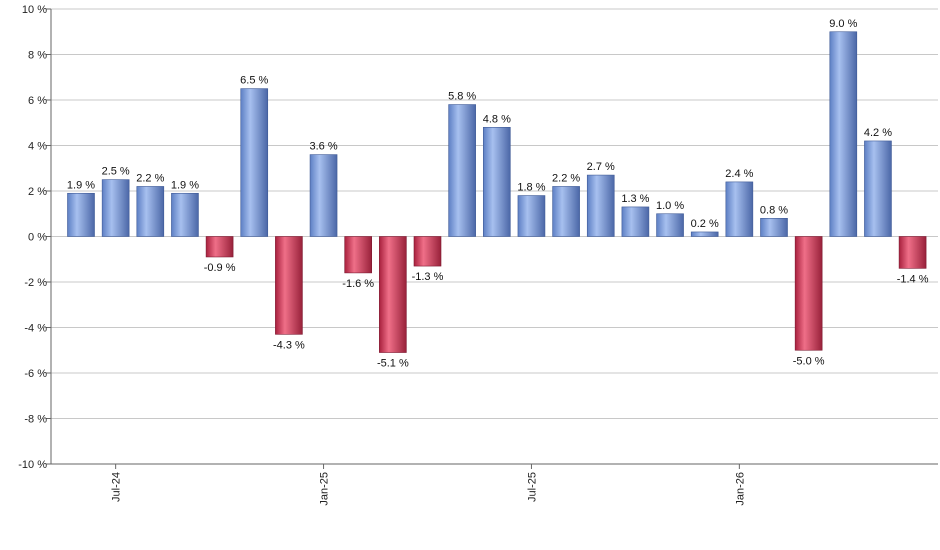 This screenshot has width=940, height=550. I want to click on bar-value-label: 4.2 %, so click(878, 133).